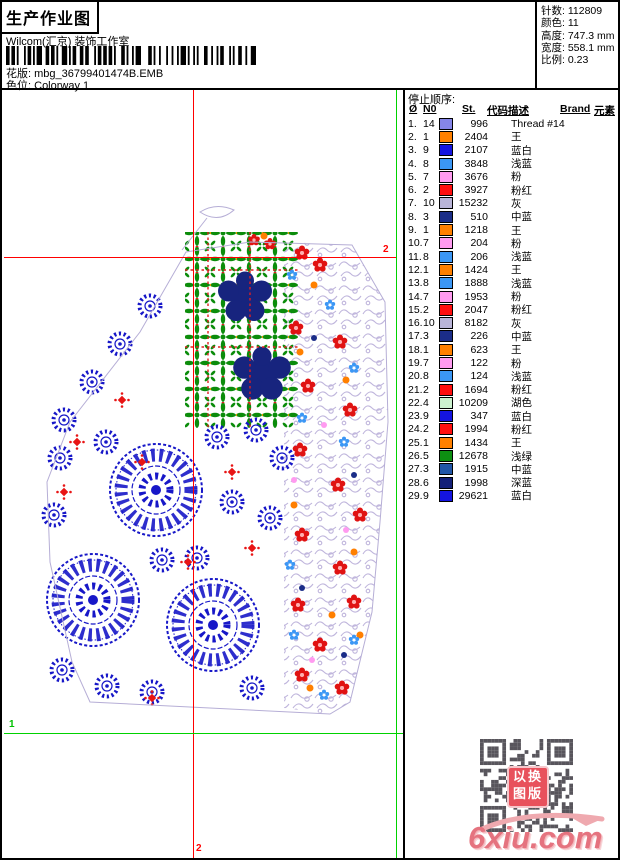 The image size is (620, 860). What do you see at coordinates (527, 776) in the screenshot?
I see `stamp-line-1: 以换` at bounding box center [527, 776].